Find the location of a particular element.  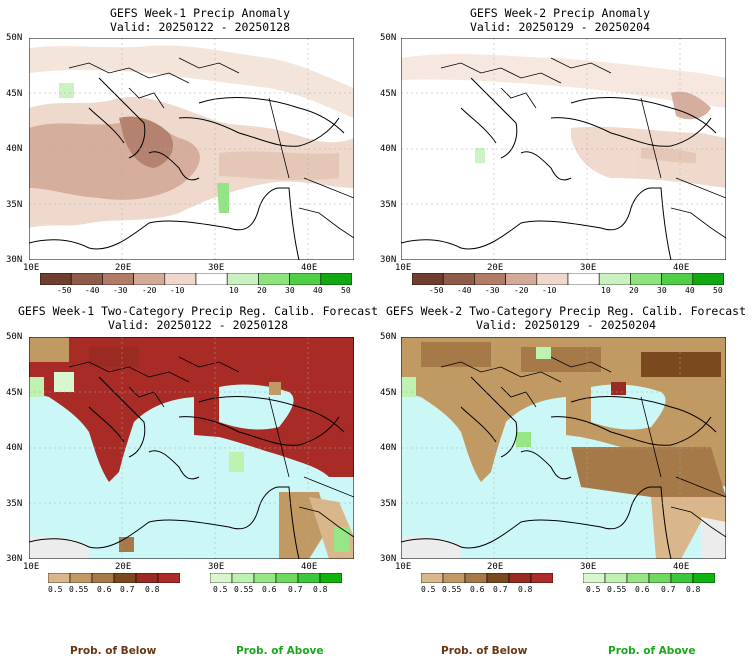

p3-lon-label-30e: 30E is located at coordinates (216, 567).